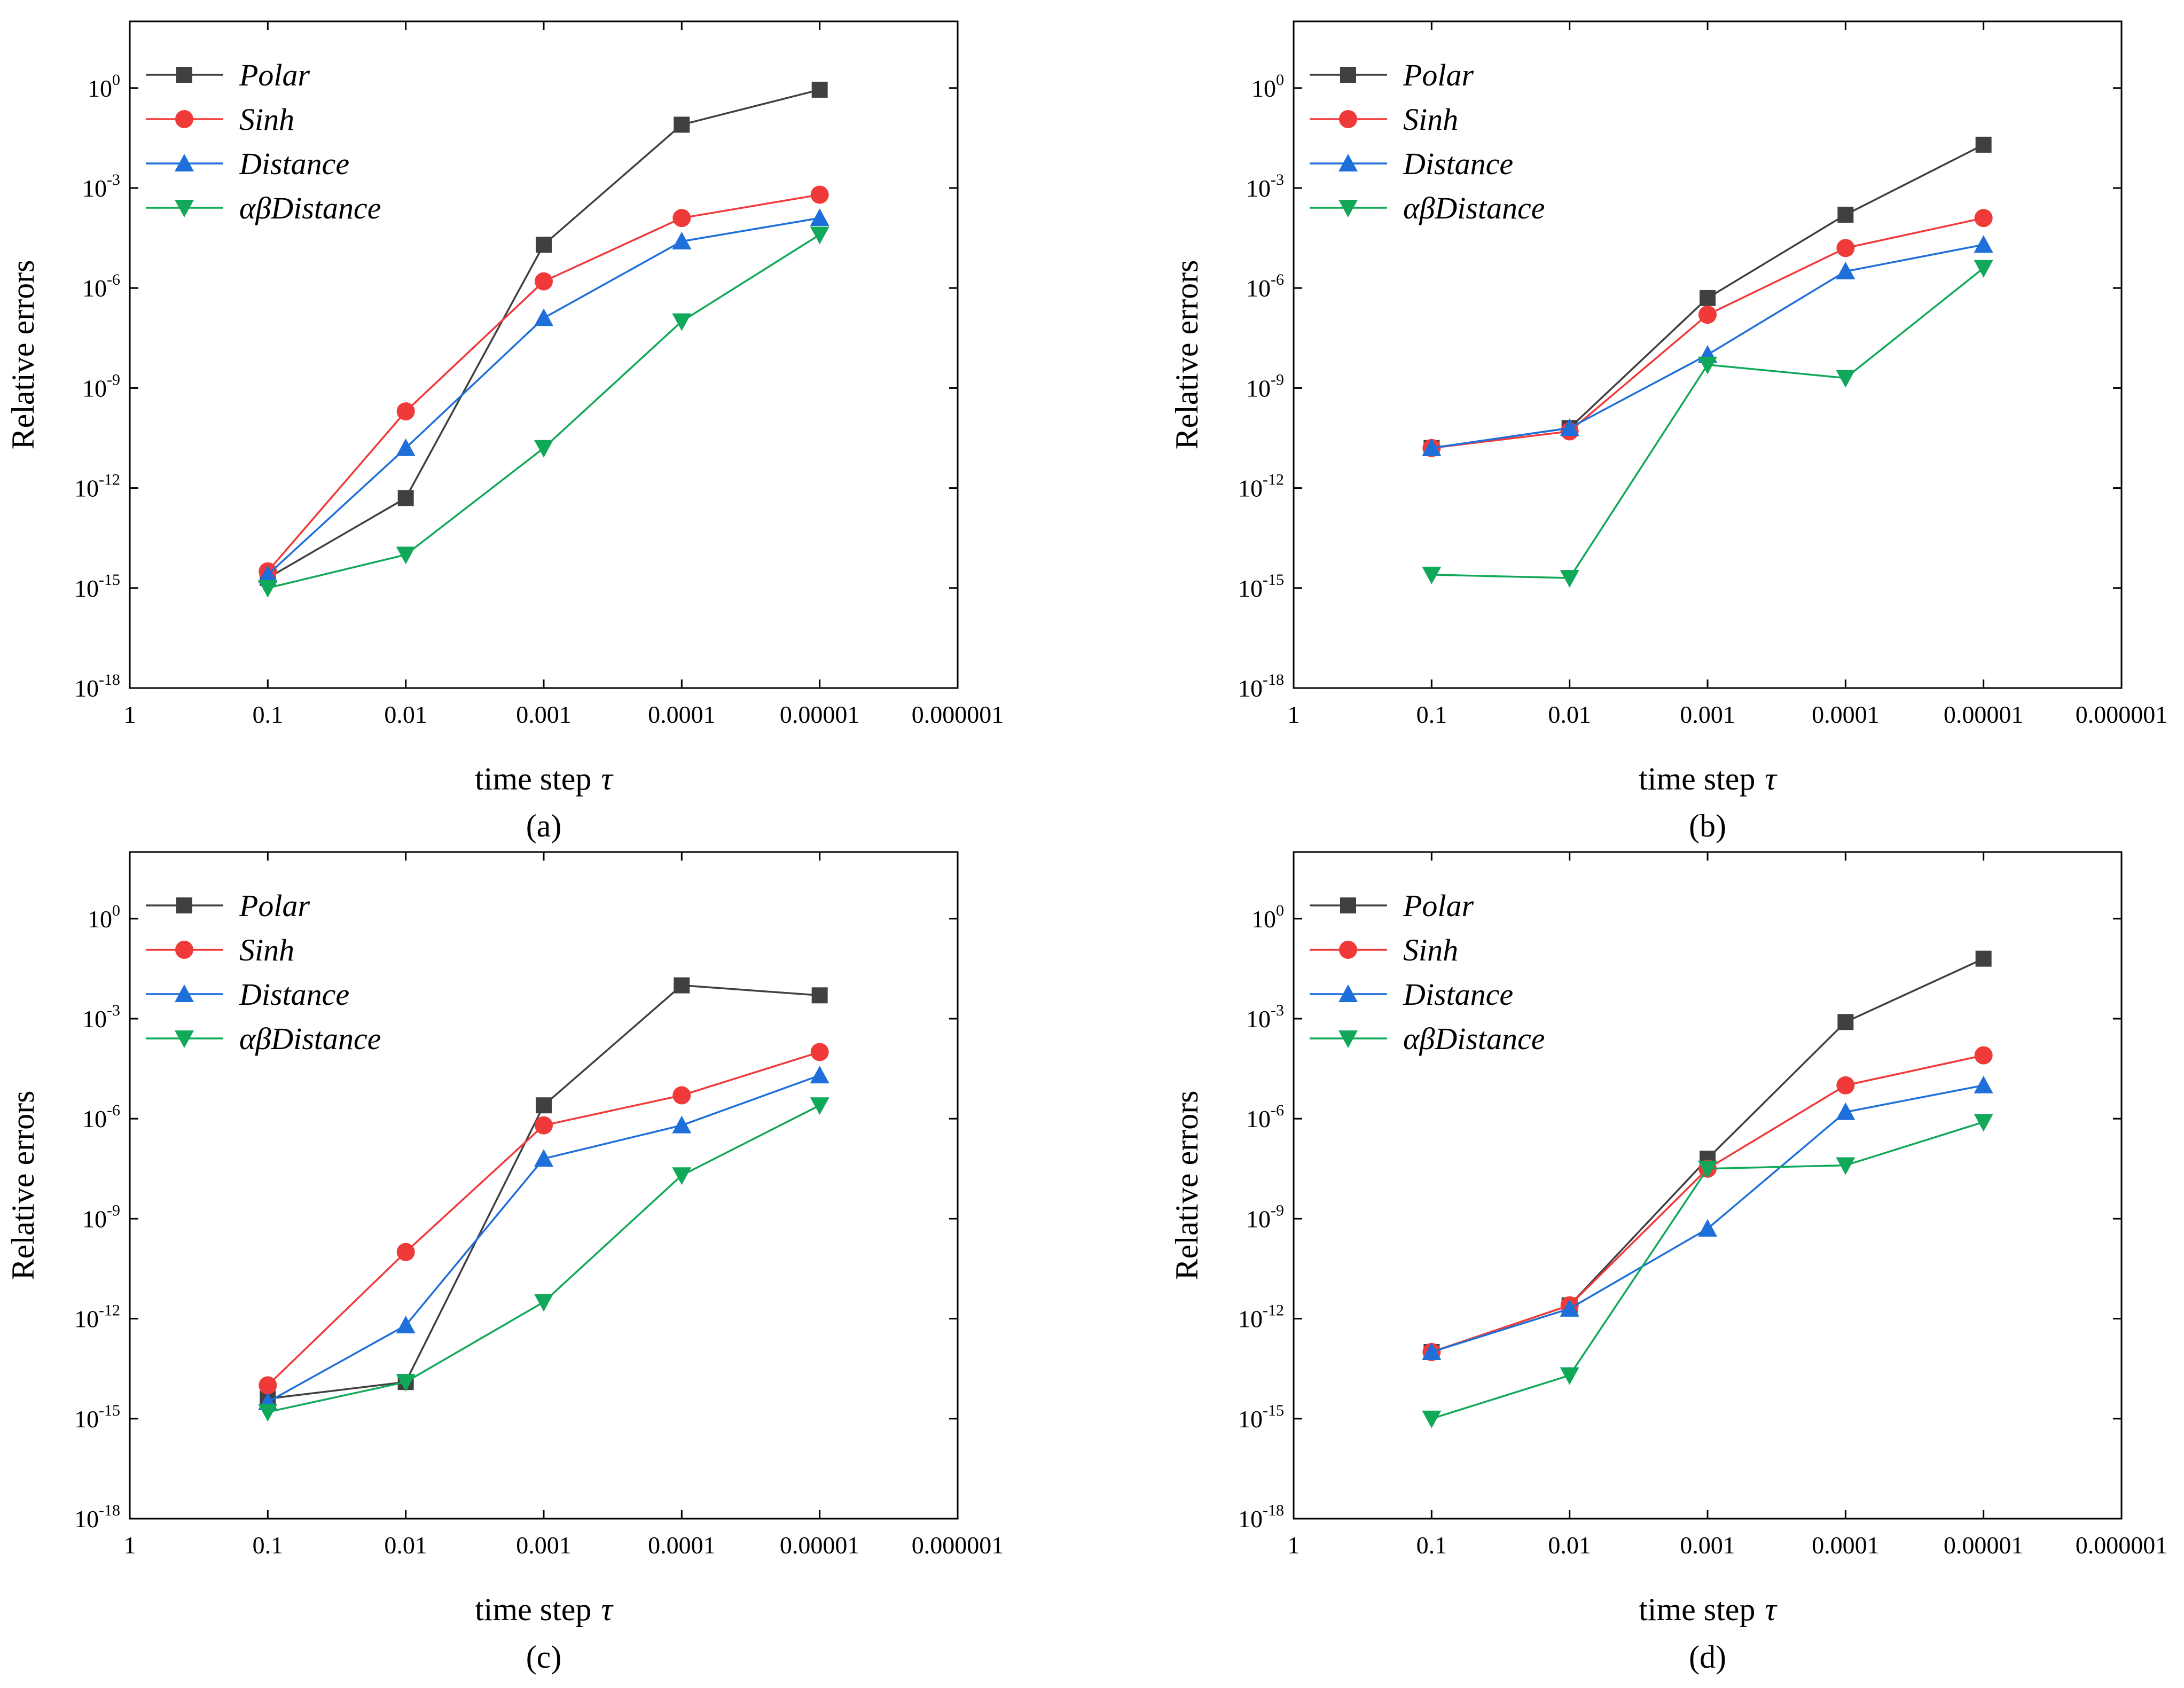 Image resolution: width=2184 pixels, height=1688 pixels. I want to click on panel-caption: (c), so click(544, 1657).